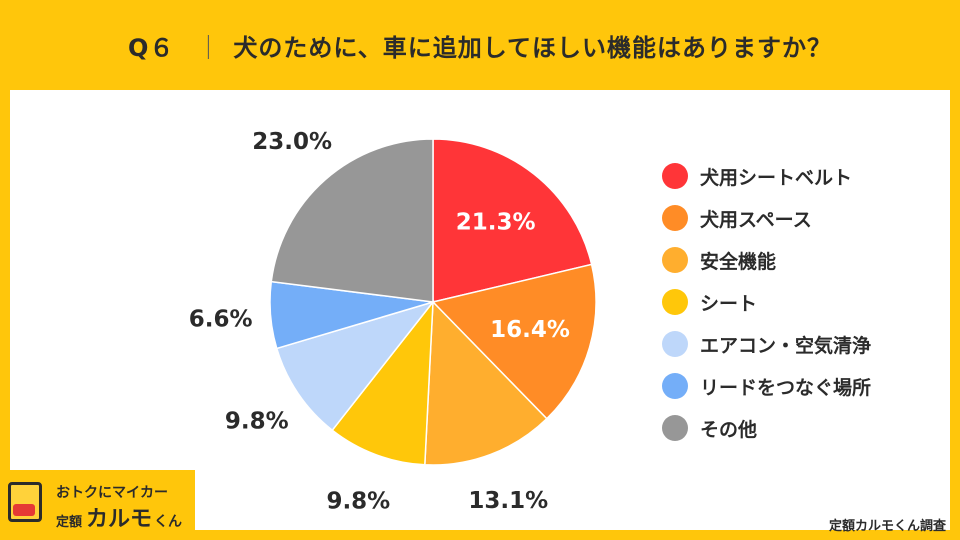  Describe the element at coordinates (729, 303) in the screenshot. I see `legend-label: シート` at that location.